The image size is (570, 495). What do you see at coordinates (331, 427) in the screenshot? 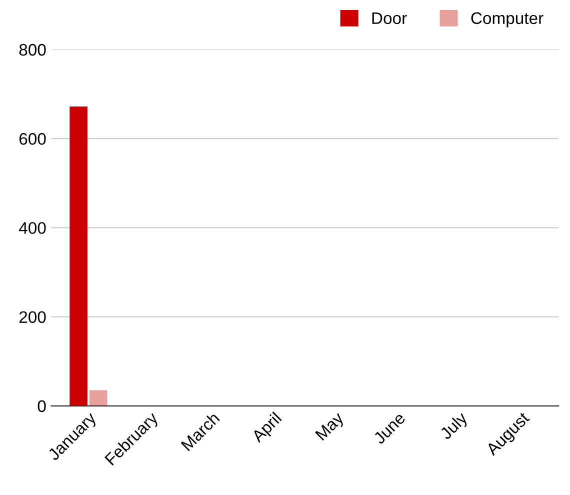
I see `x-tick-label: May` at bounding box center [331, 427].